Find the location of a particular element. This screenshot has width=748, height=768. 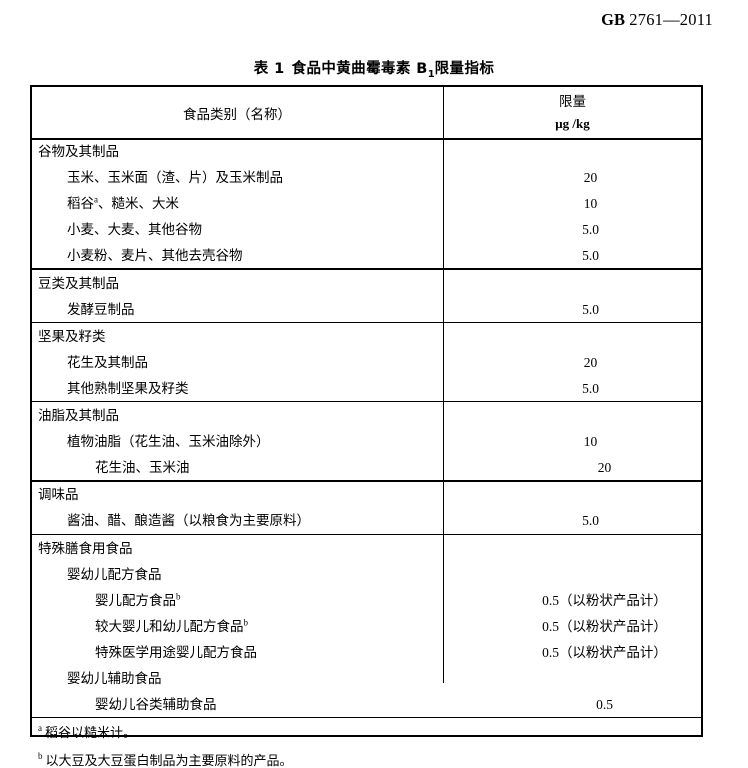

table-row: 油脂及其制品 is located at coordinates (366, 416).